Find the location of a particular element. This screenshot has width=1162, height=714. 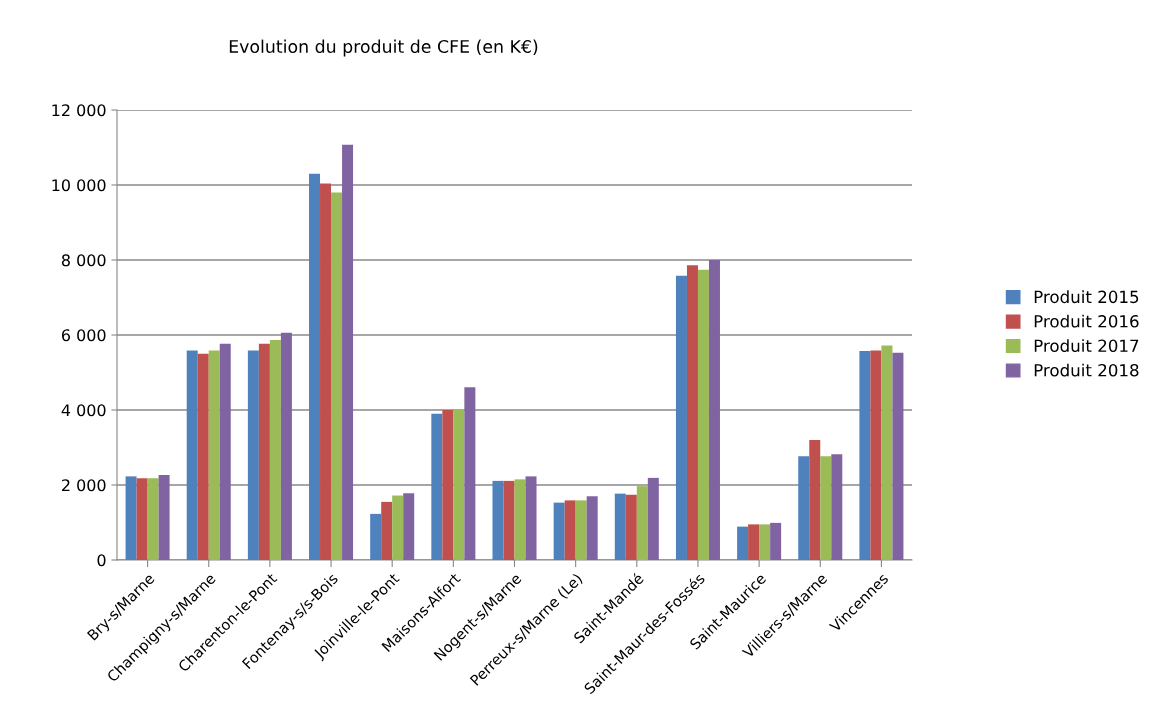

legend-label: Produit 2017 is located at coordinates (1086, 346).